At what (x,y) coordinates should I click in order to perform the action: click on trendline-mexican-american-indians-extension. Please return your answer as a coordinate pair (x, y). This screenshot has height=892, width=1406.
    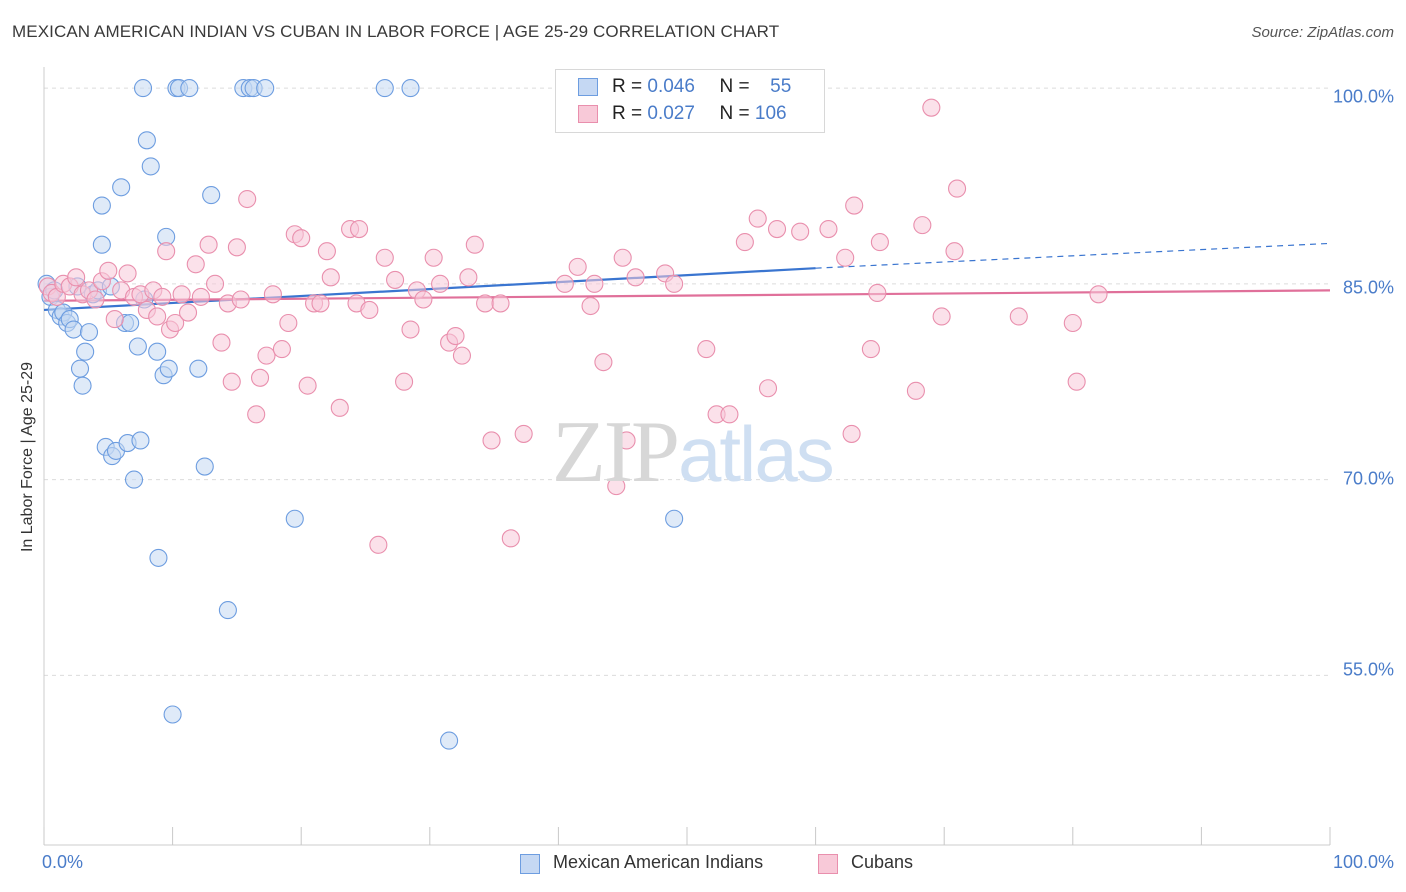
    Looking at the image, I should click on (1073, 255).